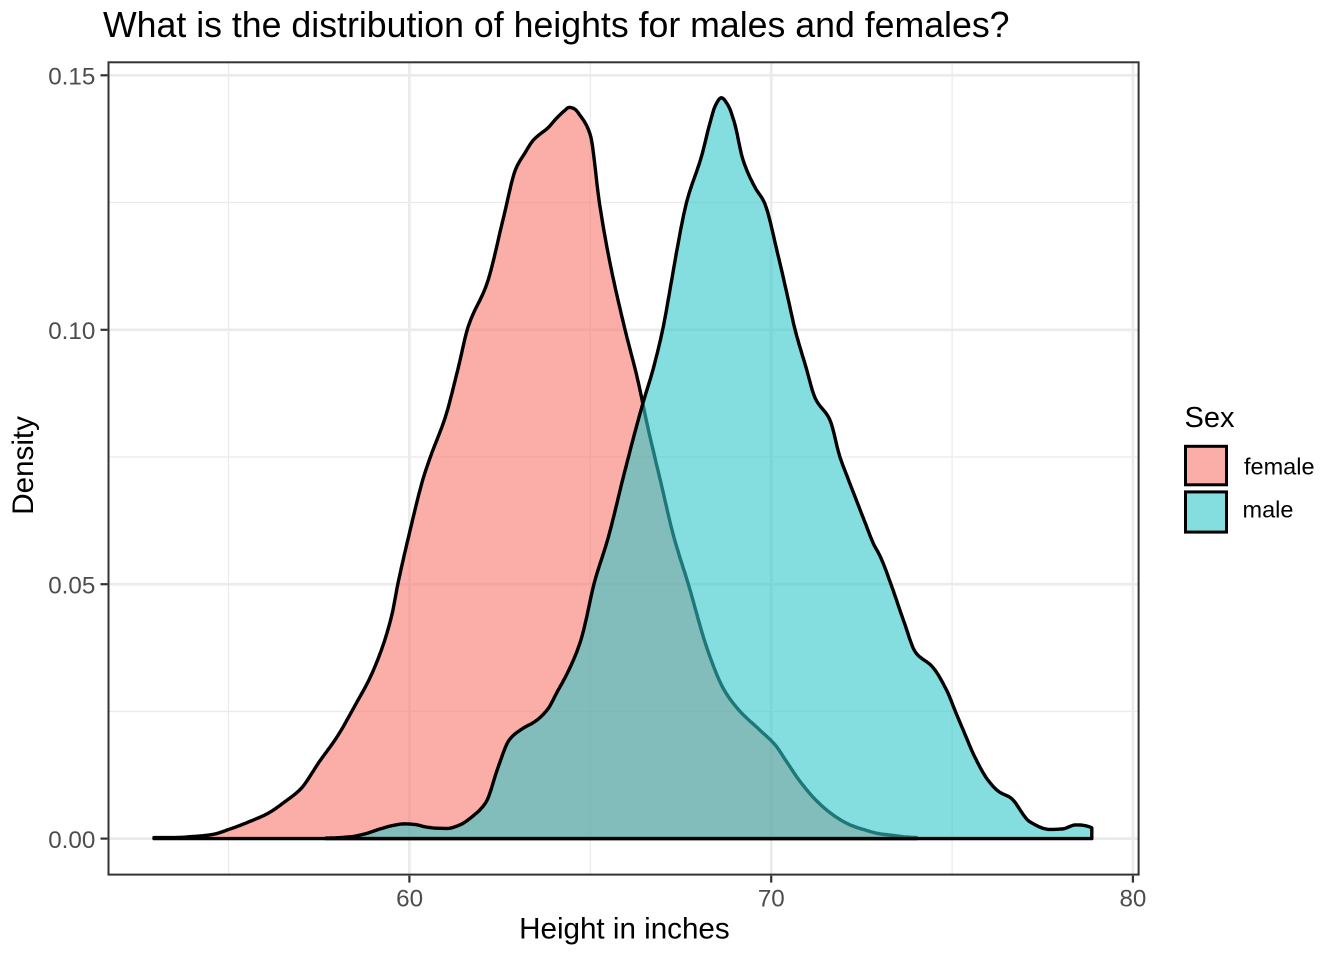 This screenshot has width=1344, height=960. I want to click on svg-text: 0.15, so click(71, 77).